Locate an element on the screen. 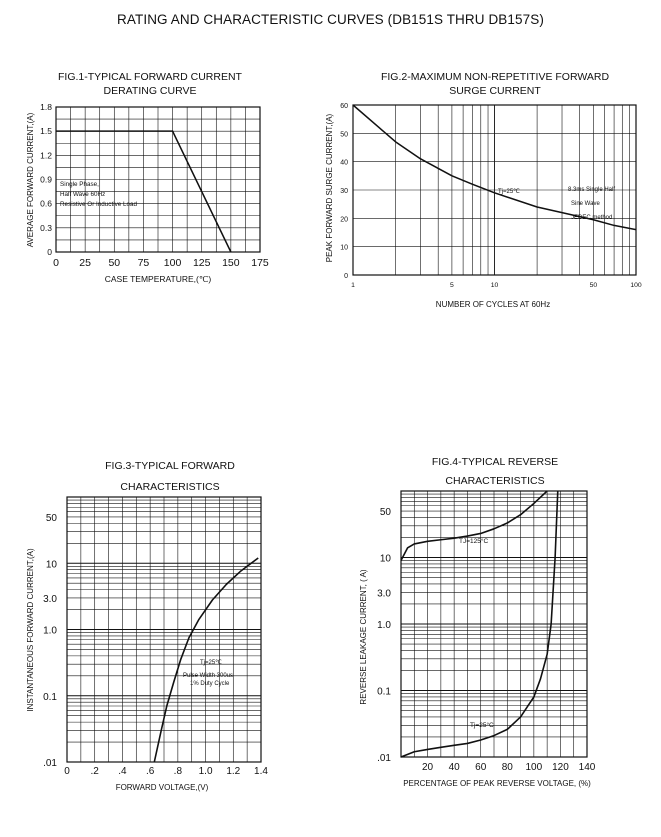 The height and width of the screenshot is (837, 661). fig2-y-label: PEAK FORWARD SURGE CURRENT,(A) is located at coordinates (329, 187).